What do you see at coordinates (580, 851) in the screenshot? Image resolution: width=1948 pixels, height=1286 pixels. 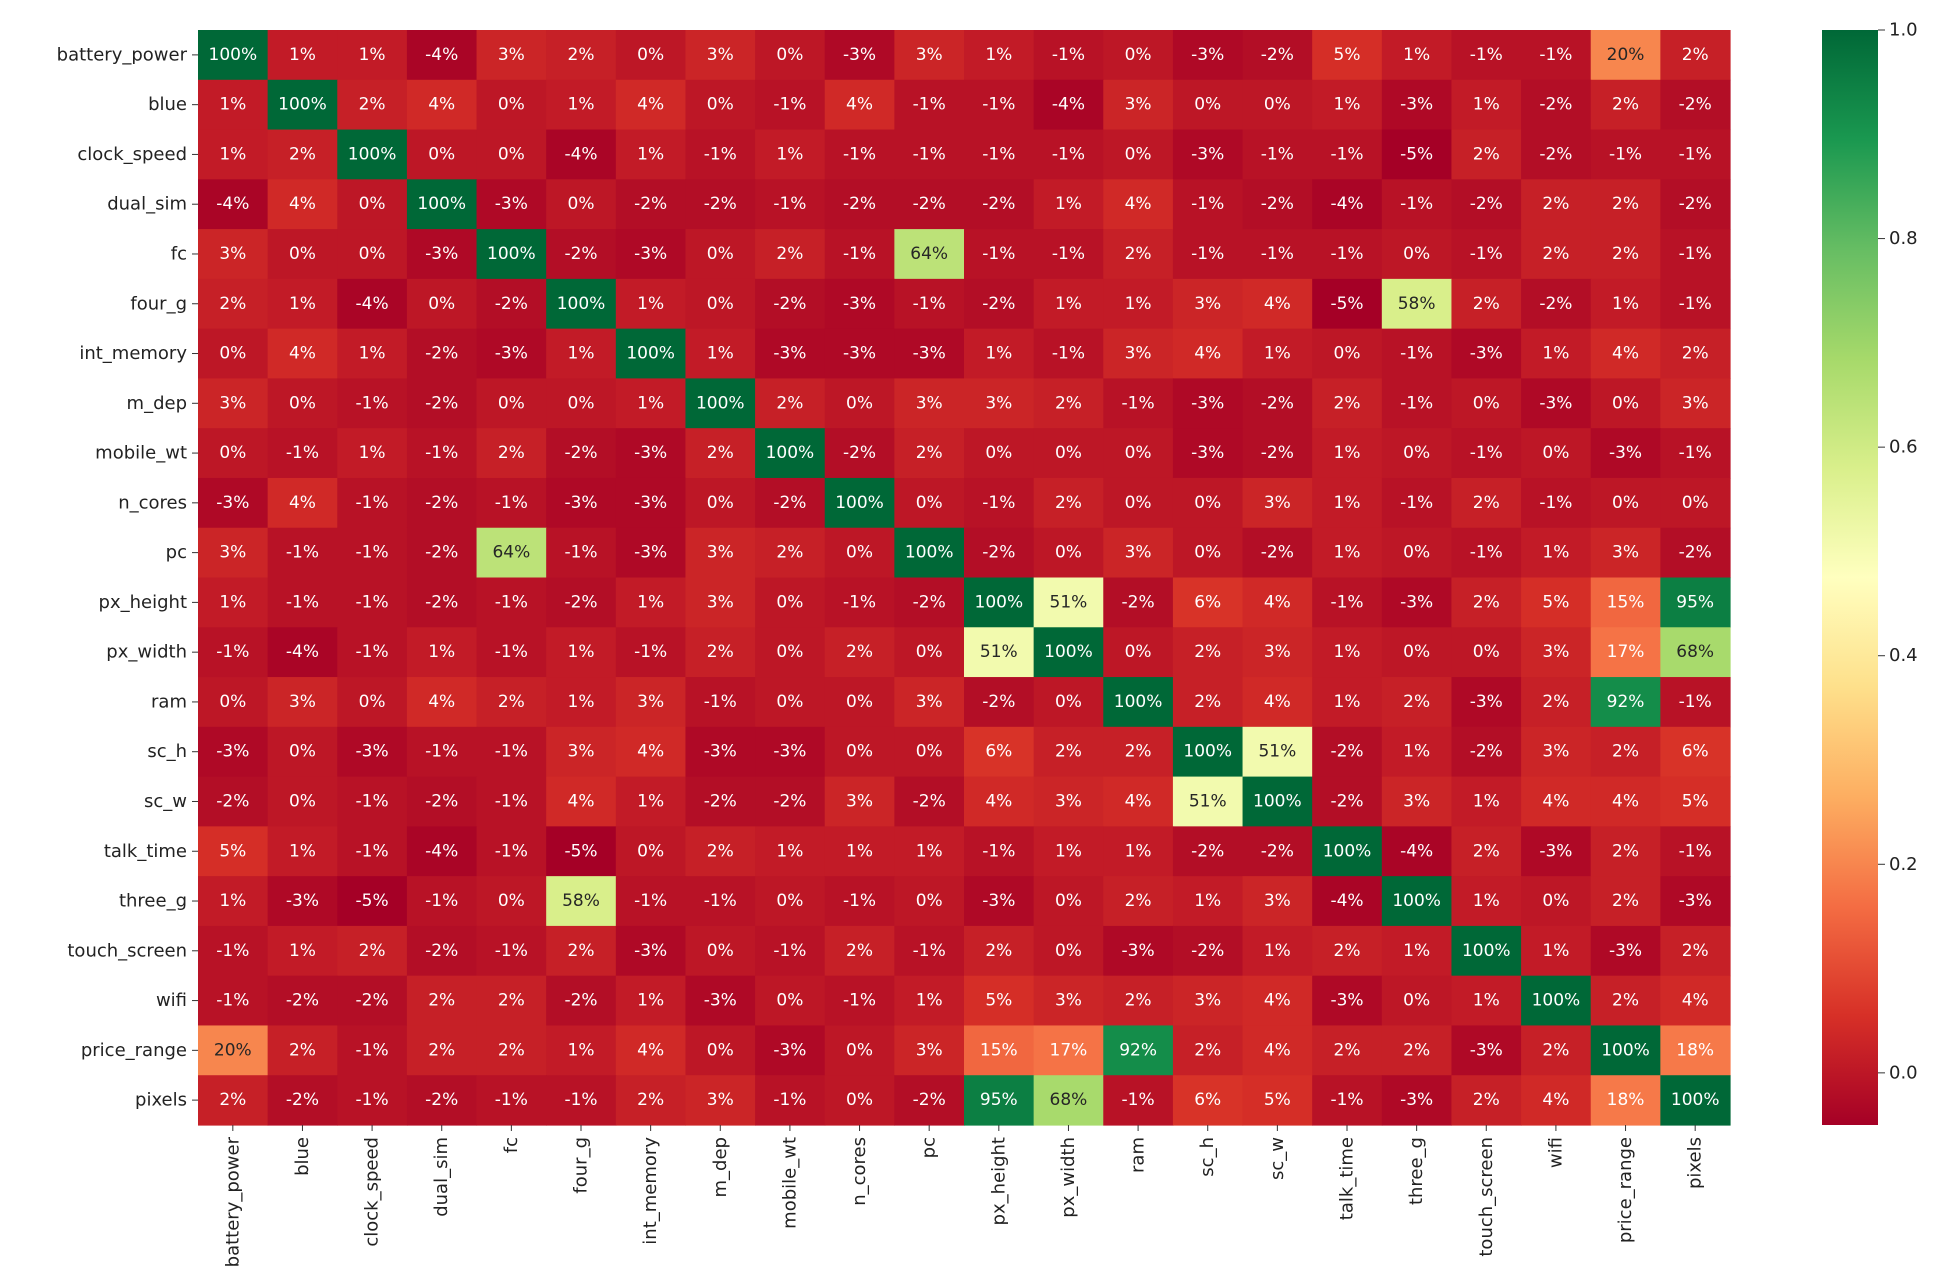 I see `cell-value-label: -5%` at bounding box center [580, 851].